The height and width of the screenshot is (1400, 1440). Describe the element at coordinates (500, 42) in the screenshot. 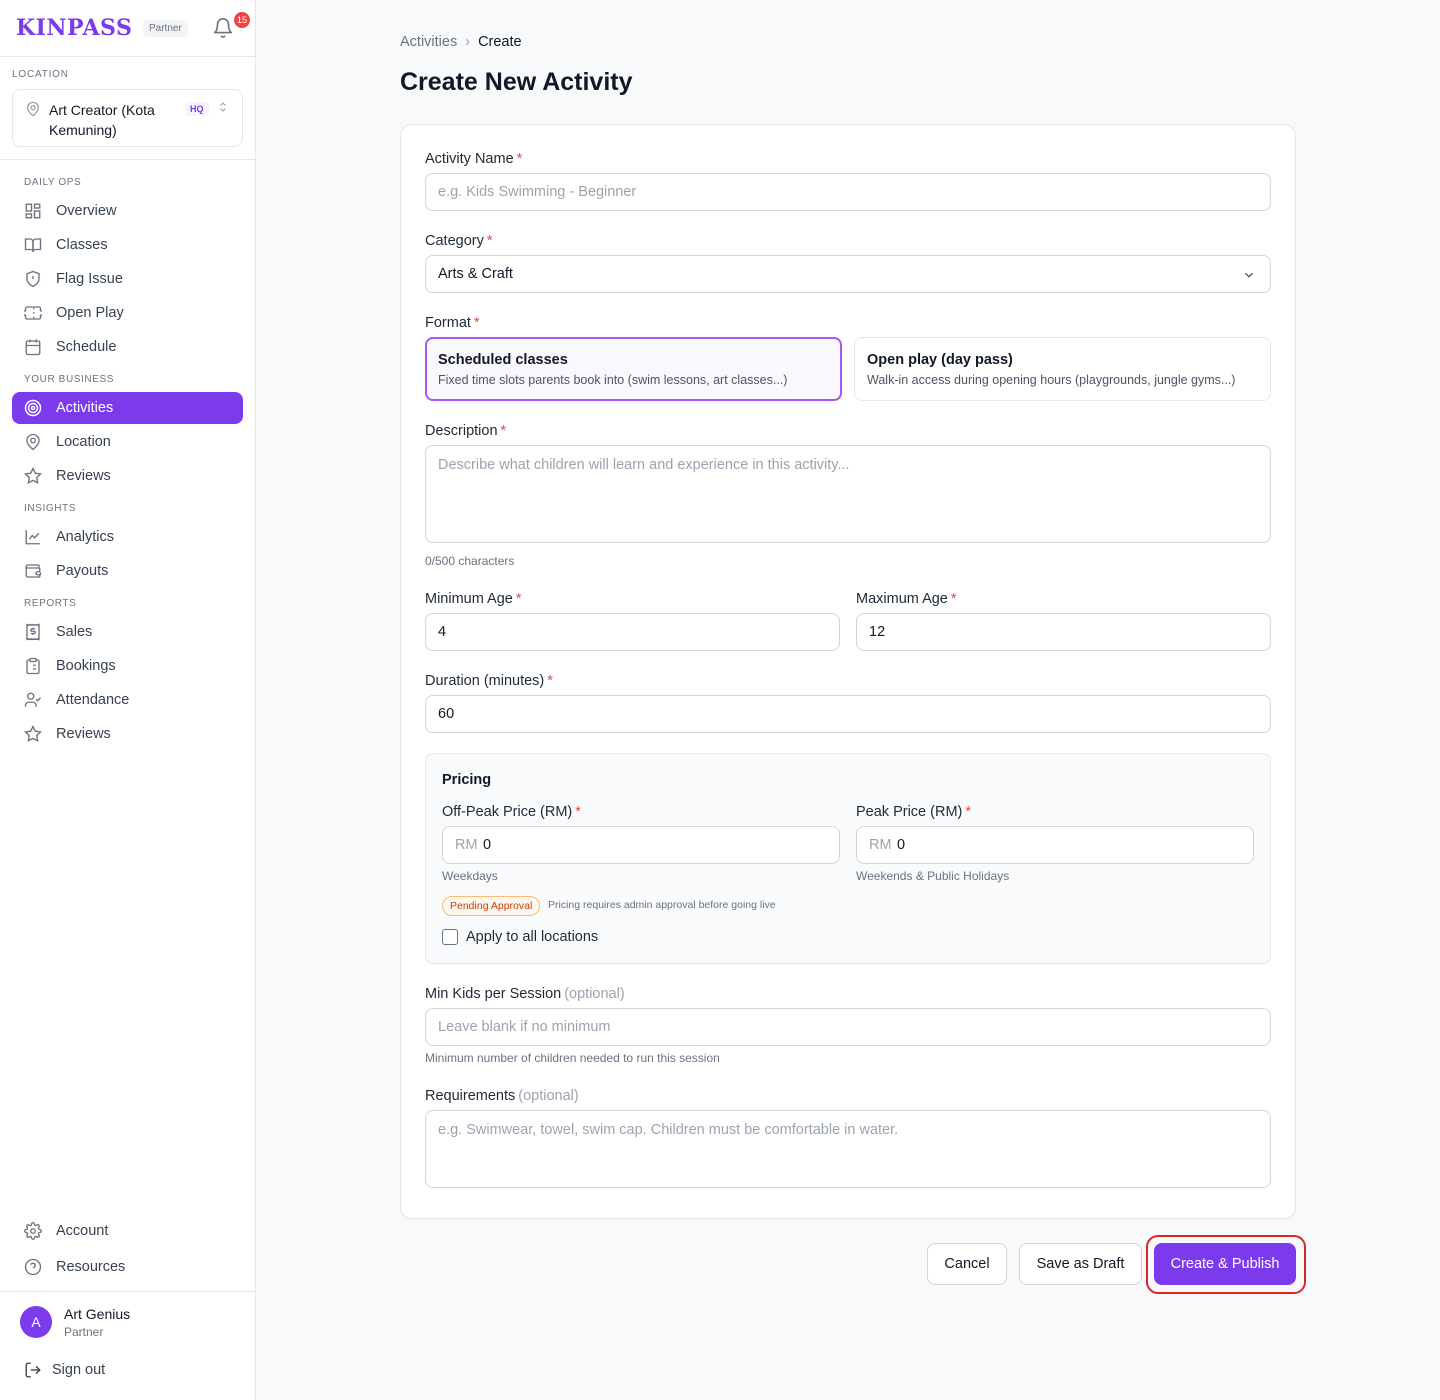

I see `breadcrumb-current: Create` at that location.